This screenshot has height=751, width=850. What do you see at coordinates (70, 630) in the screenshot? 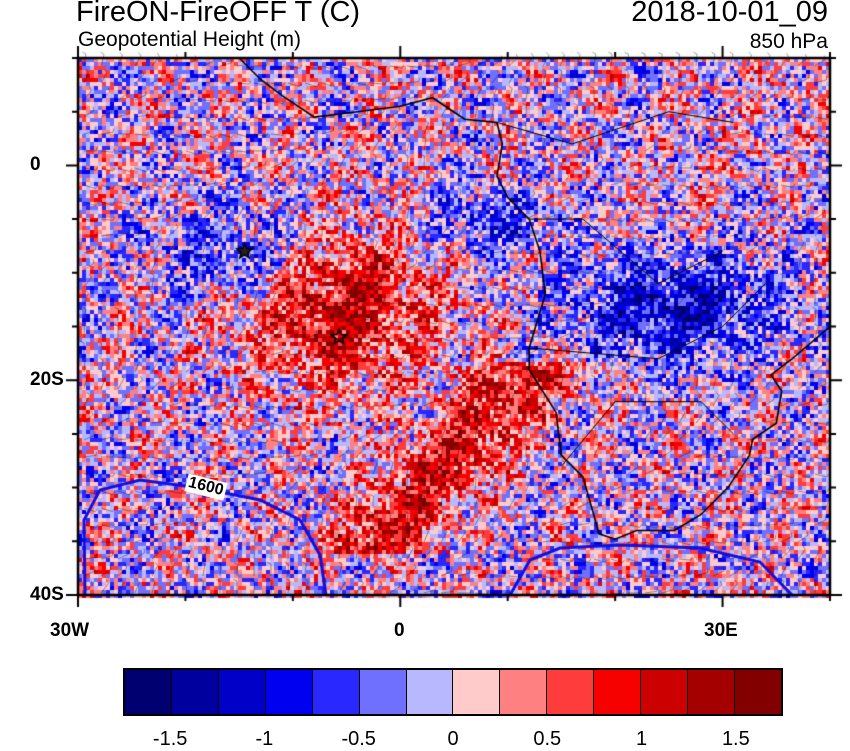
I see `lon-label-30w: 30W` at bounding box center [70, 630].